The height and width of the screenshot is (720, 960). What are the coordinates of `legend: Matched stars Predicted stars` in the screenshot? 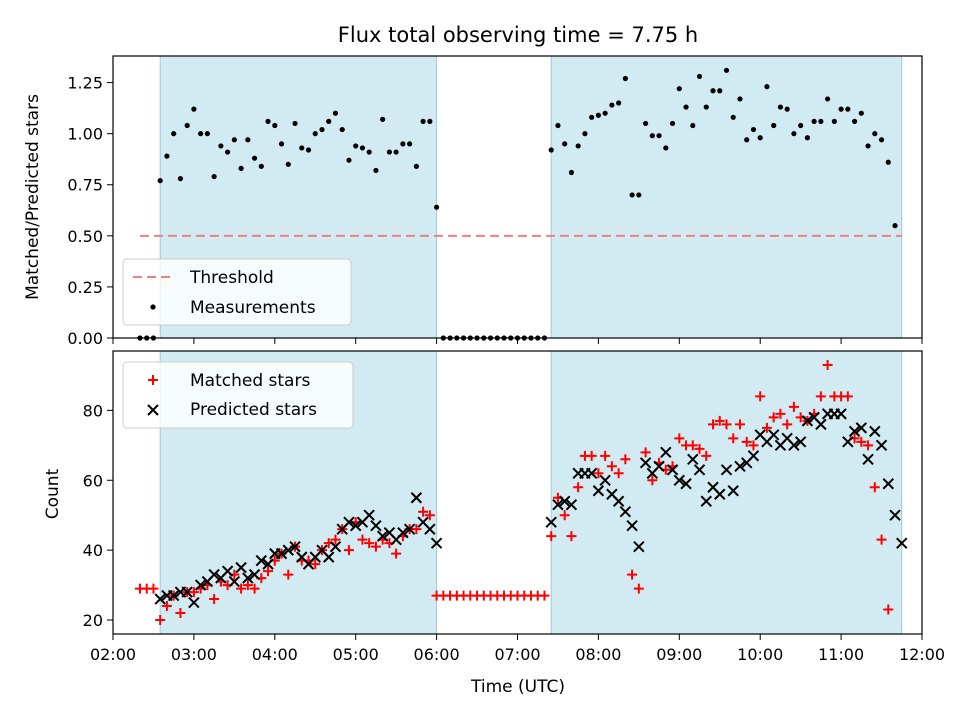 It's located at (238, 395).